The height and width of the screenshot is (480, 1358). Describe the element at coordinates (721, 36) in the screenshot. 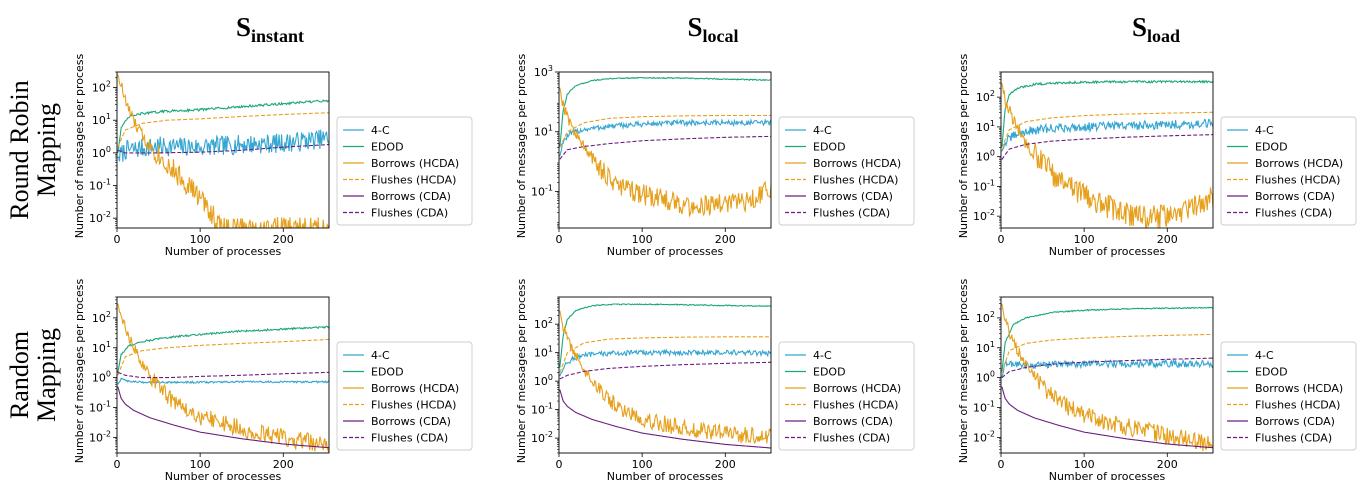

I see `column-title-sub: local` at that location.